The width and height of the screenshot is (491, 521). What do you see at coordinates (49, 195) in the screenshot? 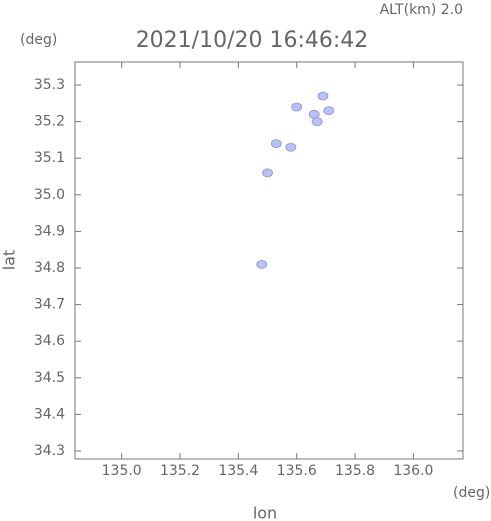
I see `y-tick-label: 35.0` at bounding box center [49, 195].